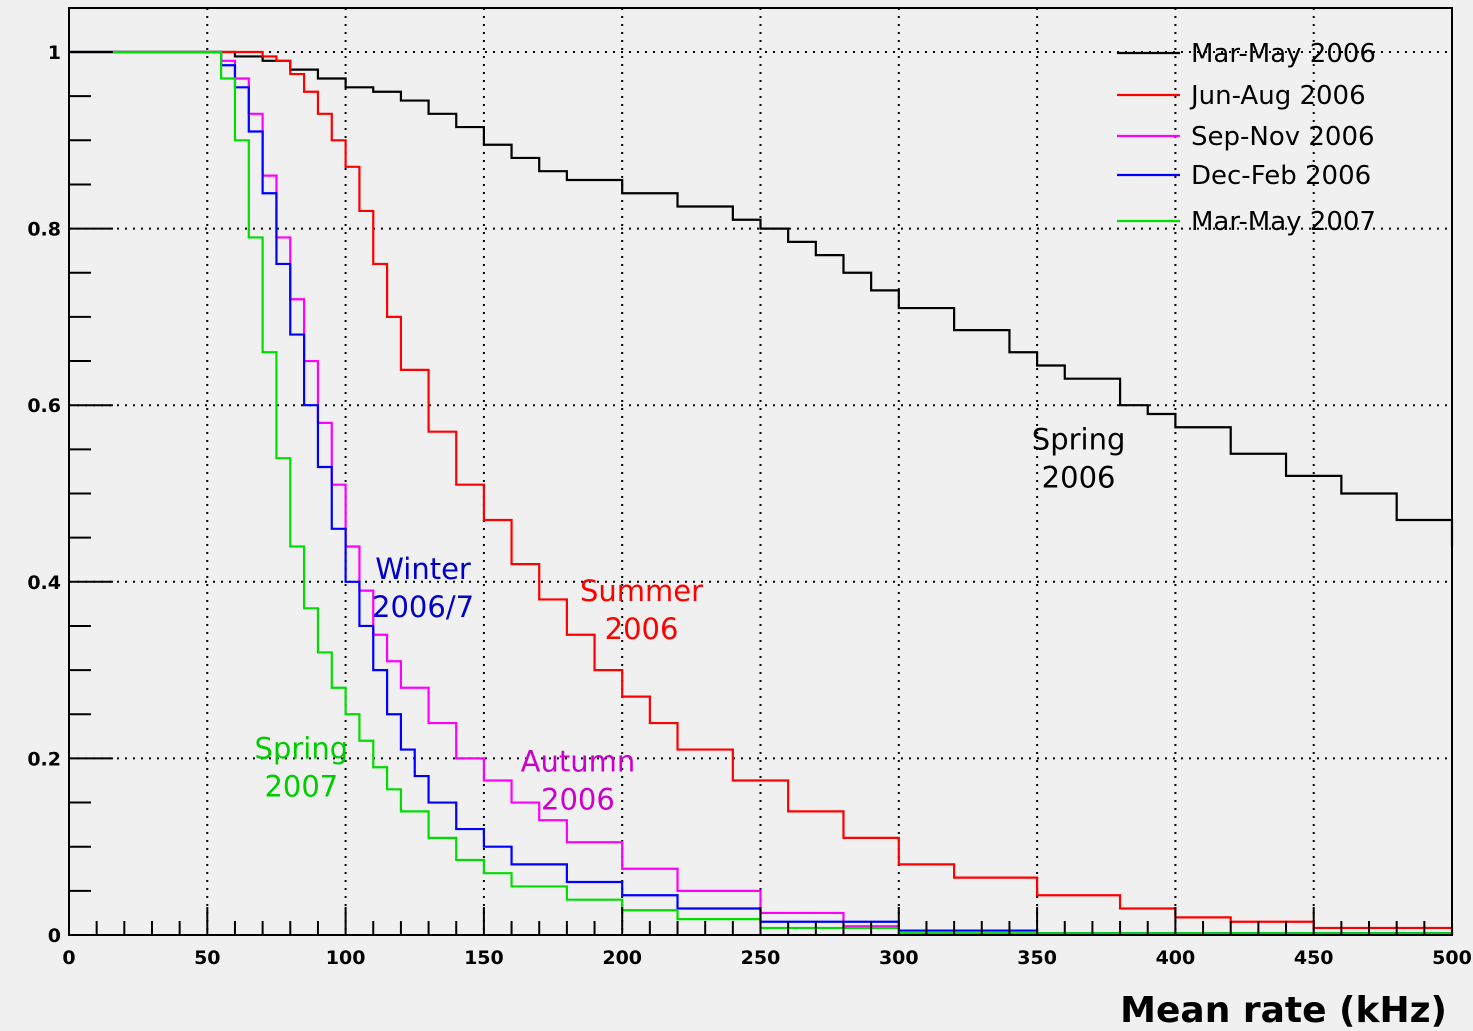  I want to click on annotation-label: Winter, so click(423, 569).